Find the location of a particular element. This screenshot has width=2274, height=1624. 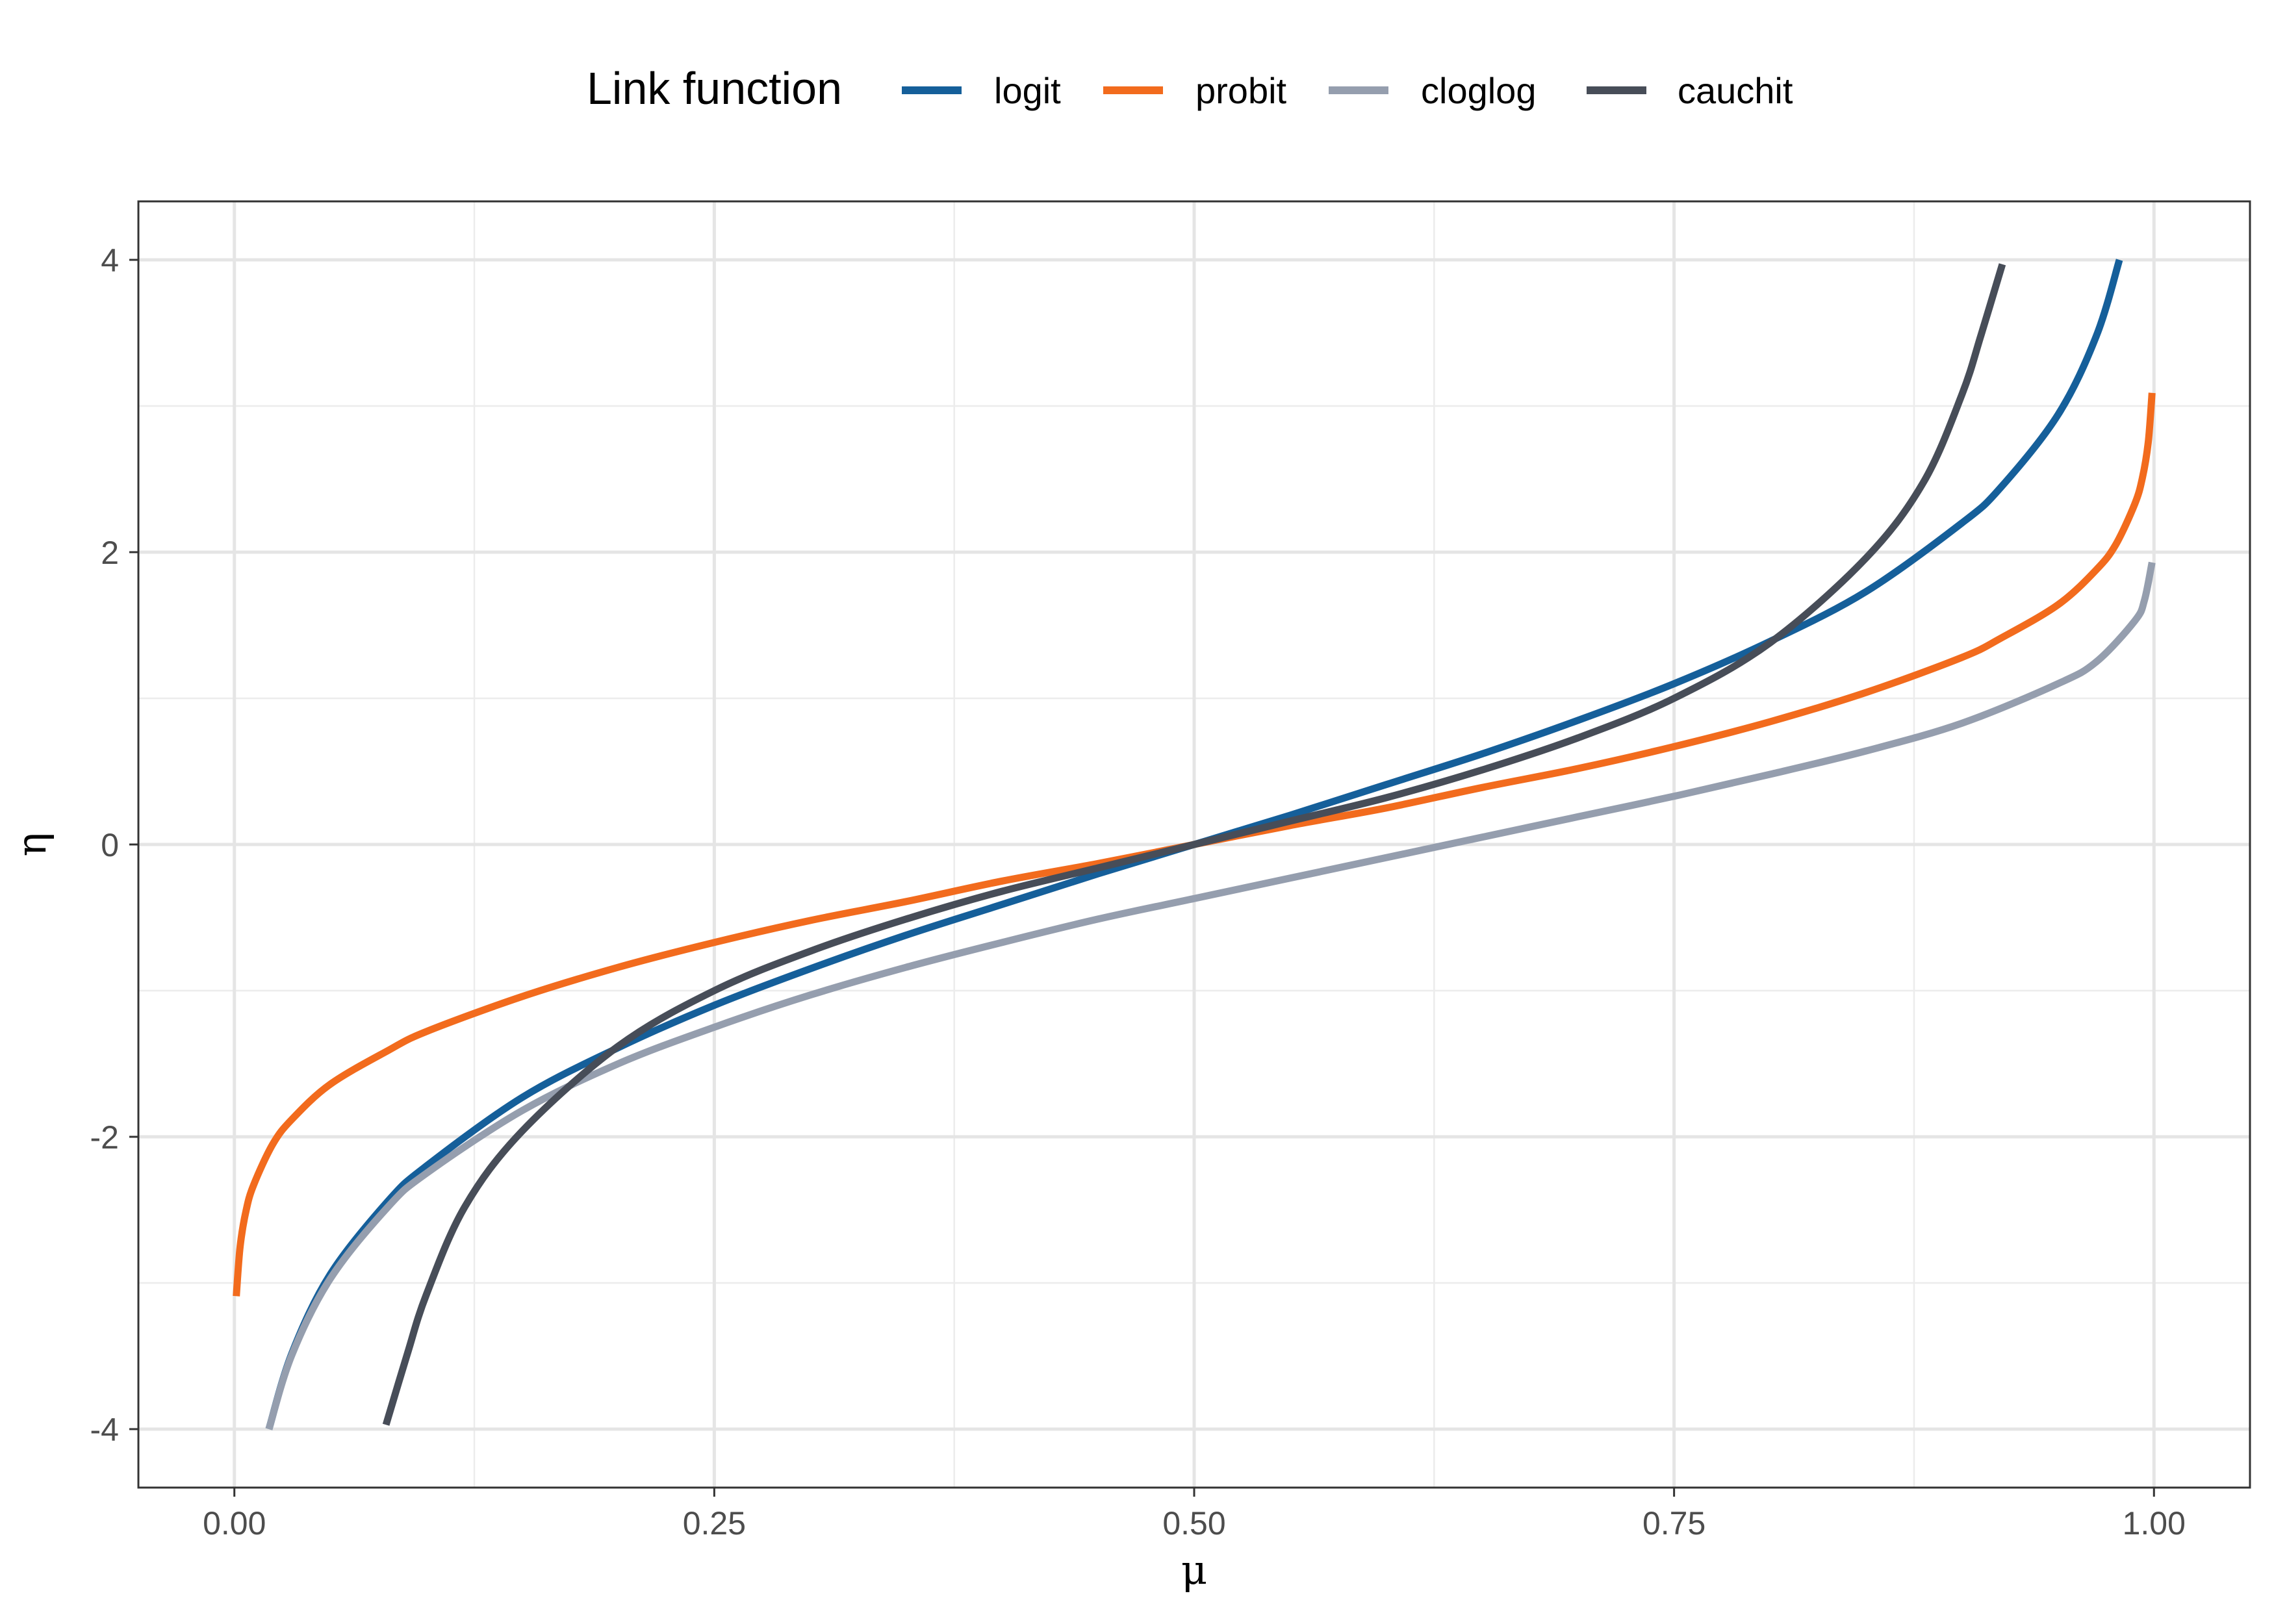

x-tick-label: 0.00 is located at coordinates (234, 1523).